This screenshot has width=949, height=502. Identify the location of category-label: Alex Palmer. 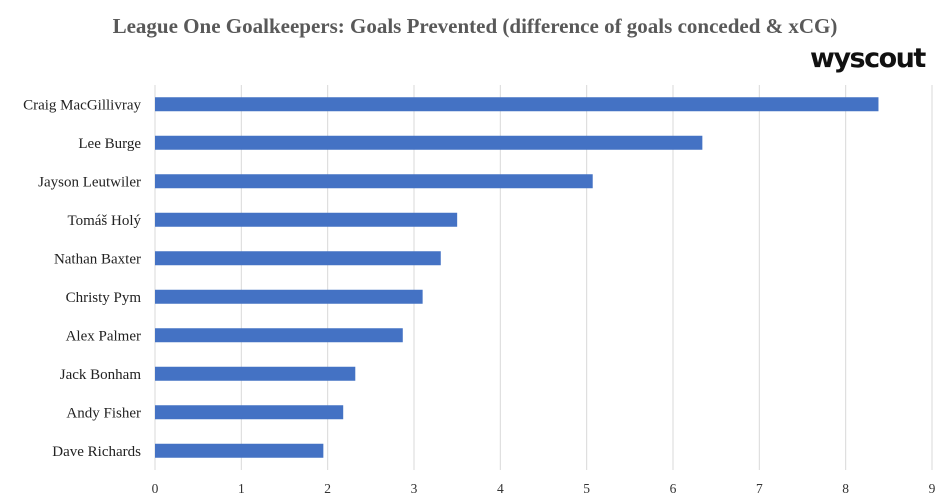
(103, 336).